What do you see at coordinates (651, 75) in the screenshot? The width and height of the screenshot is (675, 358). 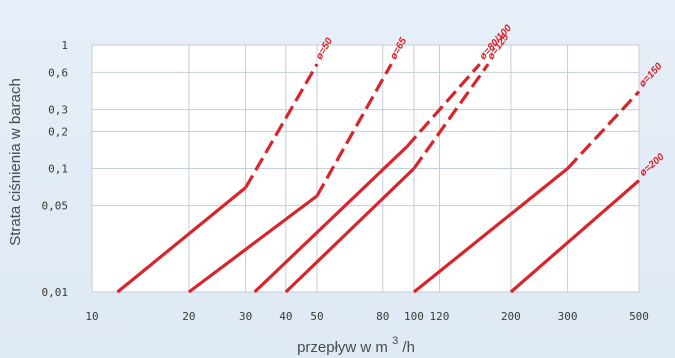 I see `series-label: ø=150` at bounding box center [651, 75].